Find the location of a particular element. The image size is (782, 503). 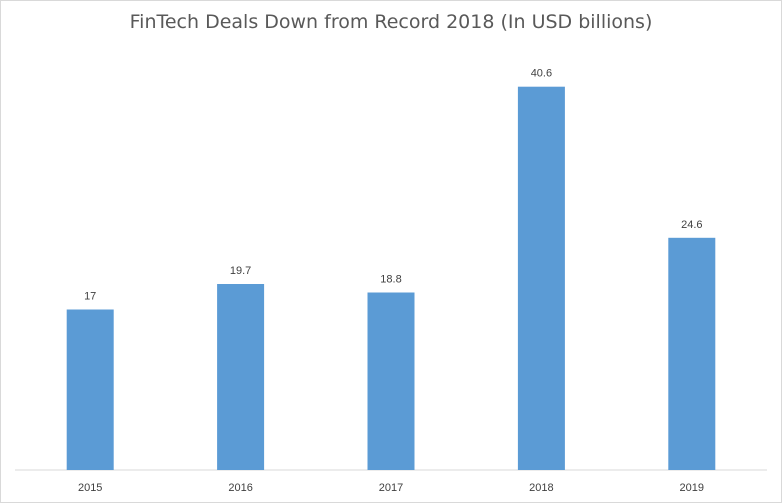

x-tick-label-2016: 2016 is located at coordinates (240, 488).